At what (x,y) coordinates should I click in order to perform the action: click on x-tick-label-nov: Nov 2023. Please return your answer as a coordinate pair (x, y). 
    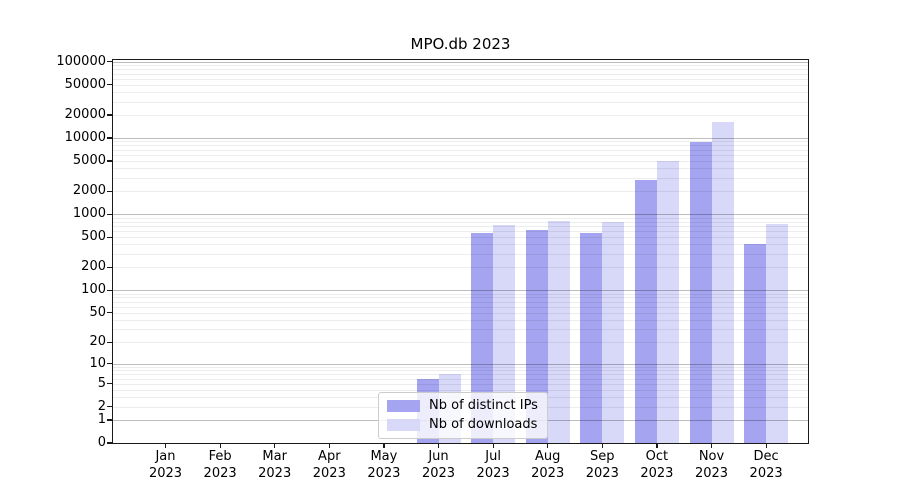
    Looking at the image, I should click on (711, 465).